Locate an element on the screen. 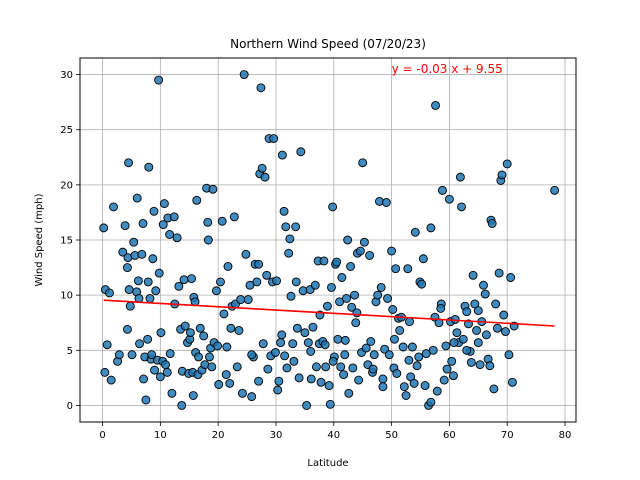  y-tick-label: 15 is located at coordinates (66, 241).